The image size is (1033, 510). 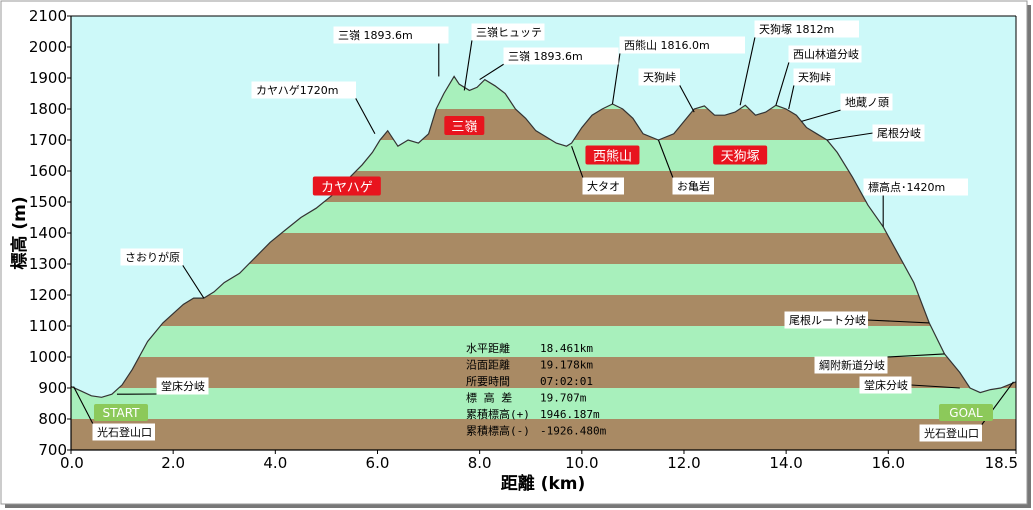 I want to click on y-tick-label: 700, so click(x=52, y=450).